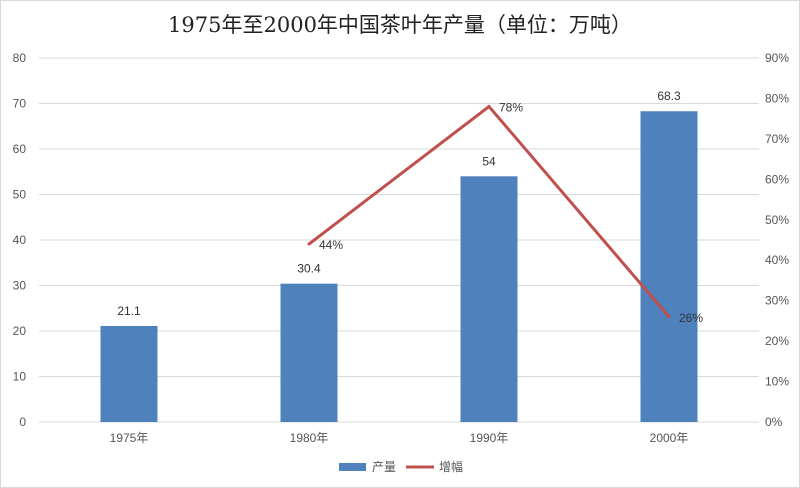 The width and height of the screenshot is (800, 488). I want to click on x-tick-label: 1990年, so click(489, 438).